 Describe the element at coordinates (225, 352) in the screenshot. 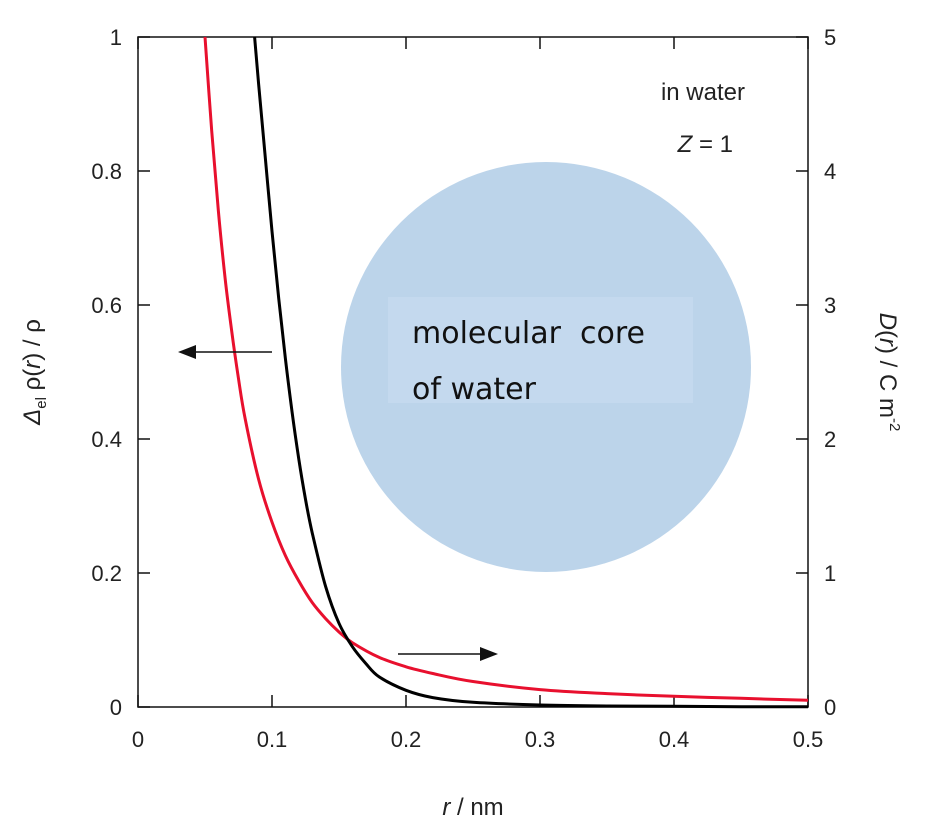

I see `left-axis-arrow` at that location.